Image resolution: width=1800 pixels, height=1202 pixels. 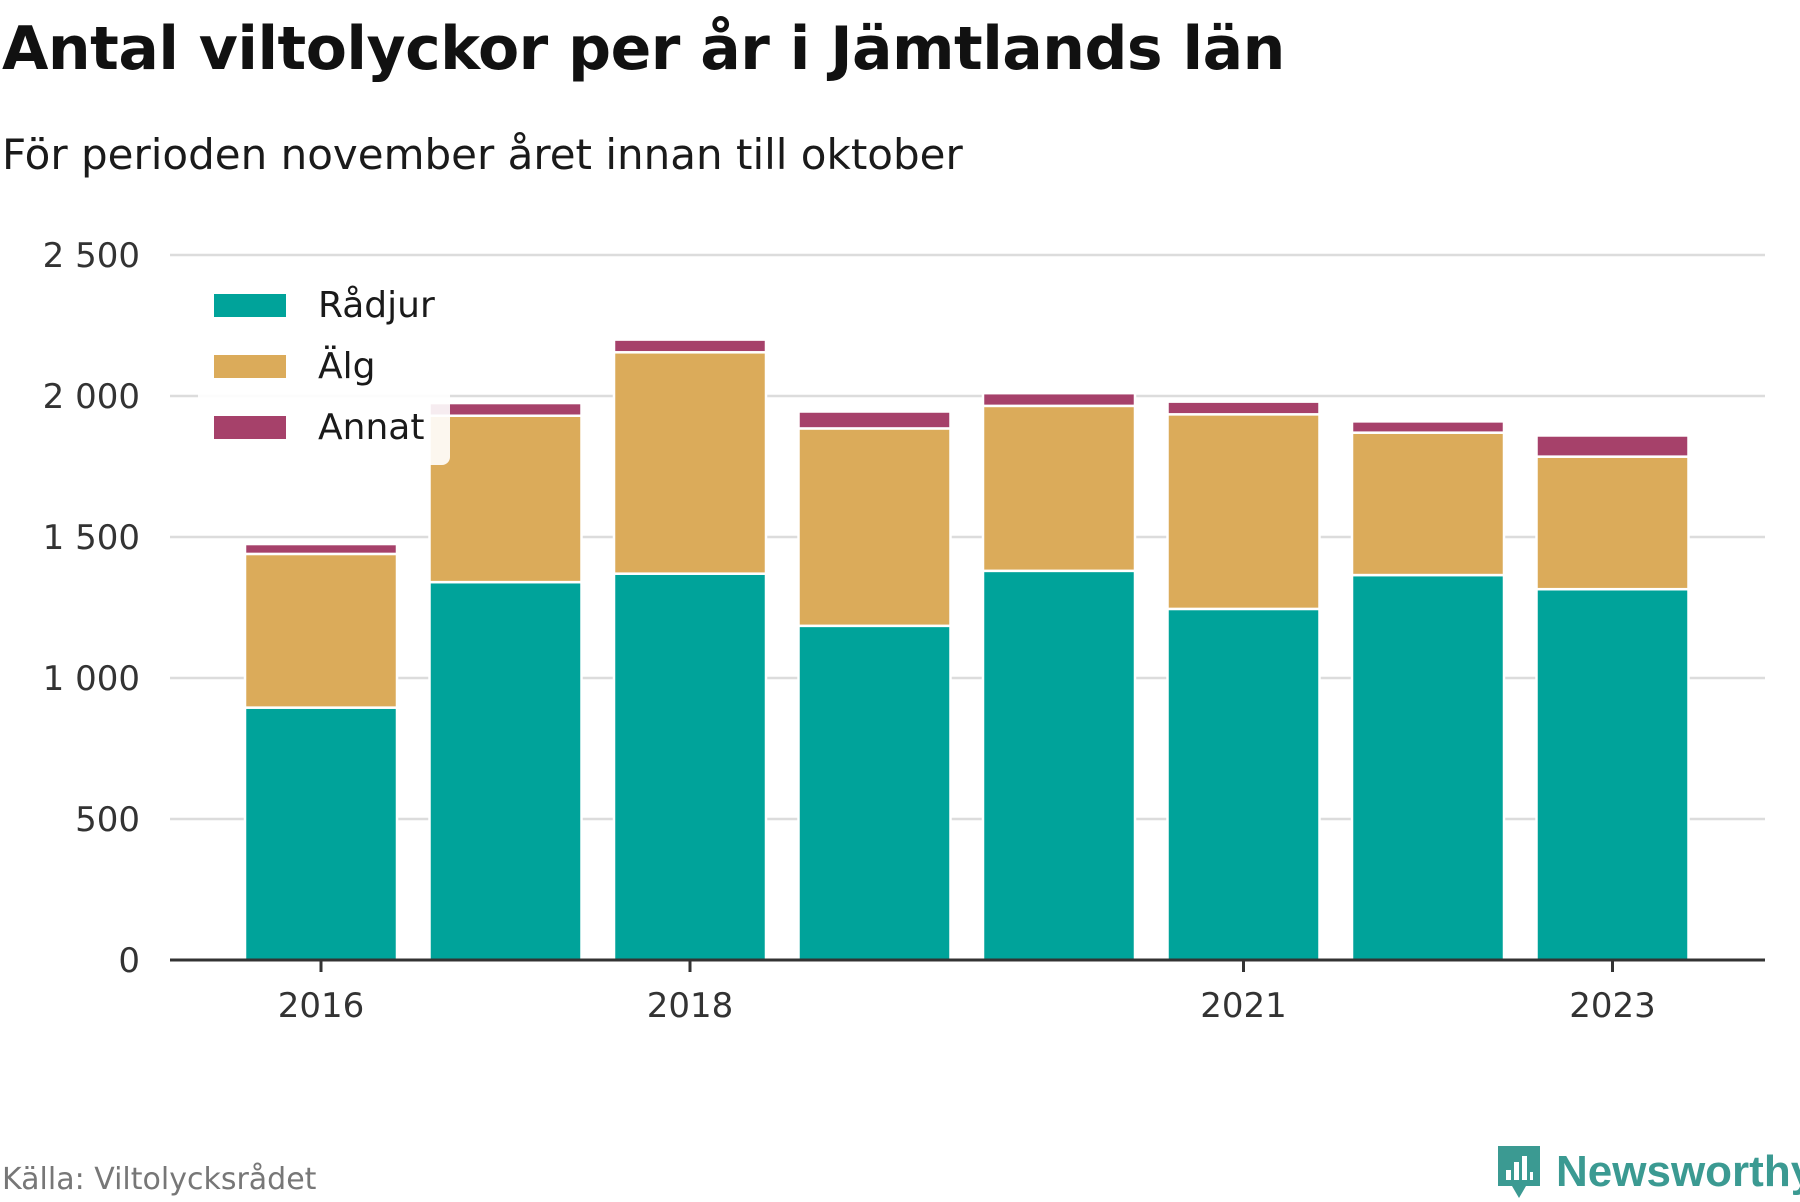 I want to click on bar-rådjur-2016, so click(x=321, y=834).